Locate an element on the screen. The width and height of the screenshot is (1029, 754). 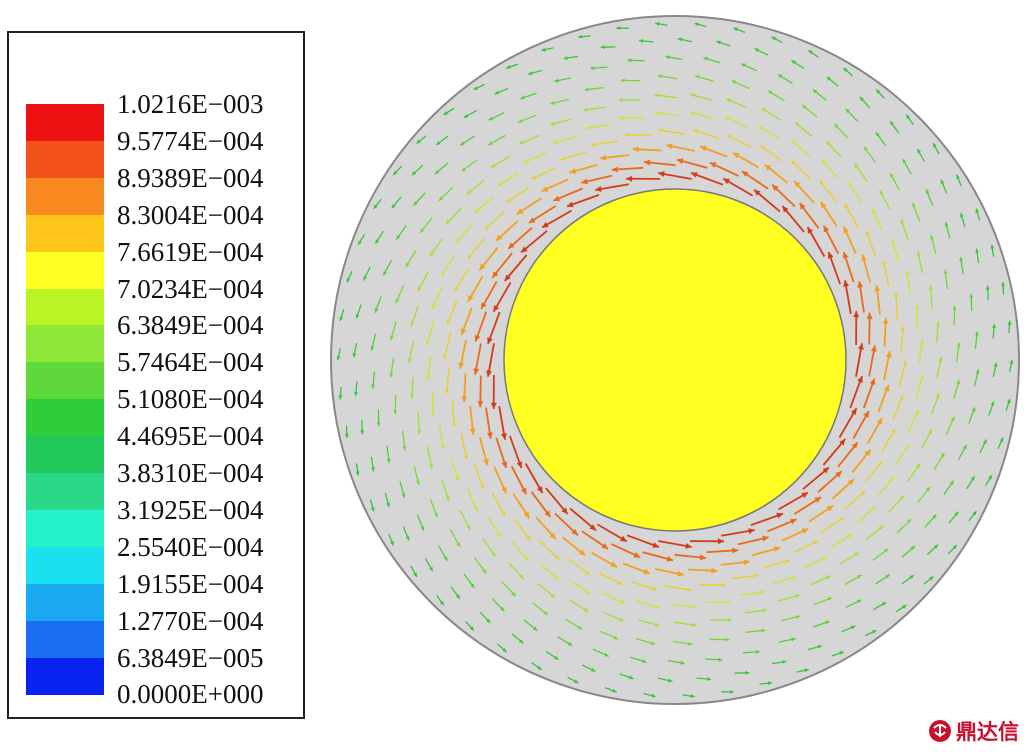
legend-tick-label: 9.5774E−004 is located at coordinates (190, 140).